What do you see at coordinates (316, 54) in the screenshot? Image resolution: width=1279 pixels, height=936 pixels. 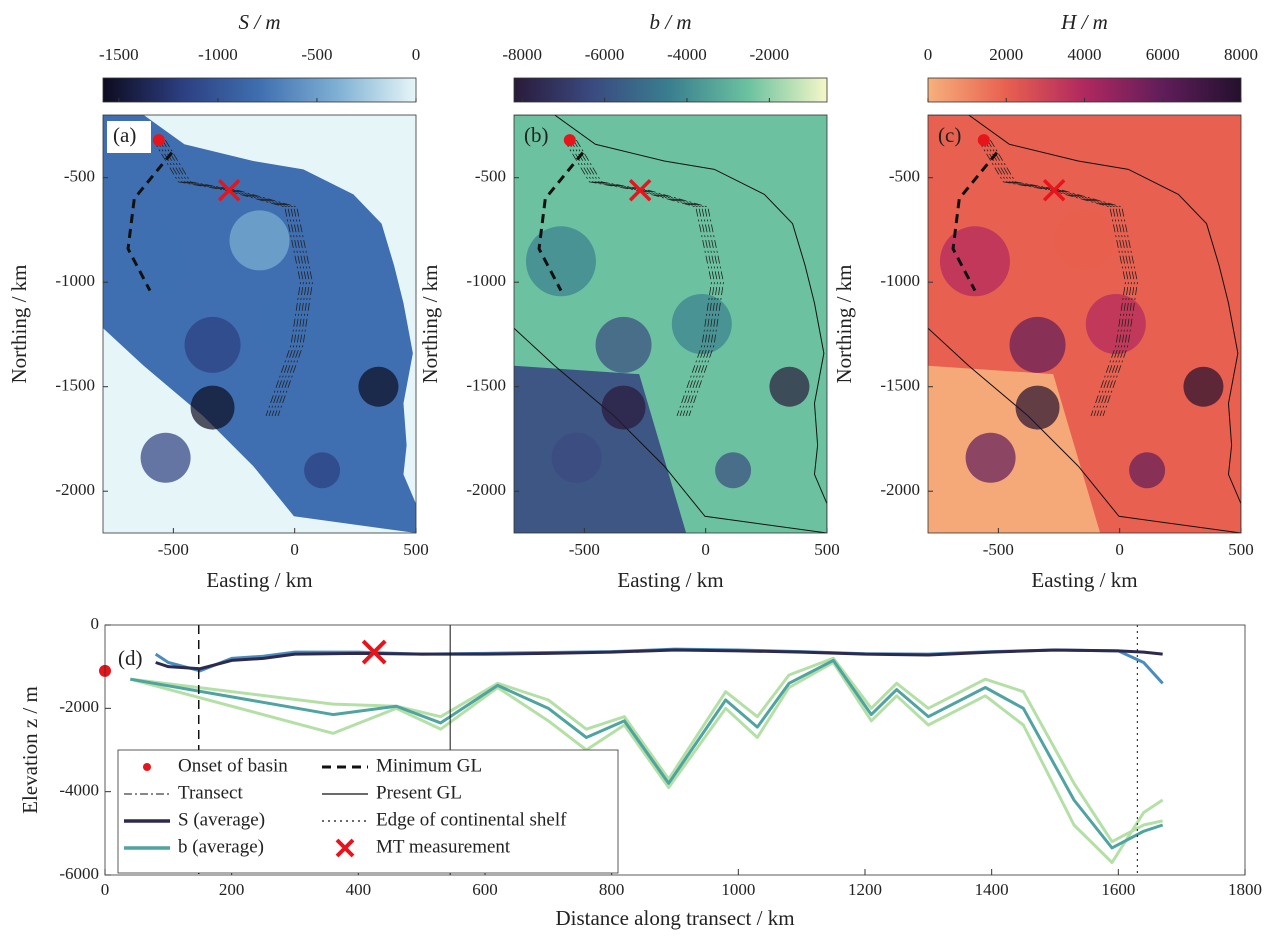 I see `colorbar-tick-label: -500` at bounding box center [316, 54].